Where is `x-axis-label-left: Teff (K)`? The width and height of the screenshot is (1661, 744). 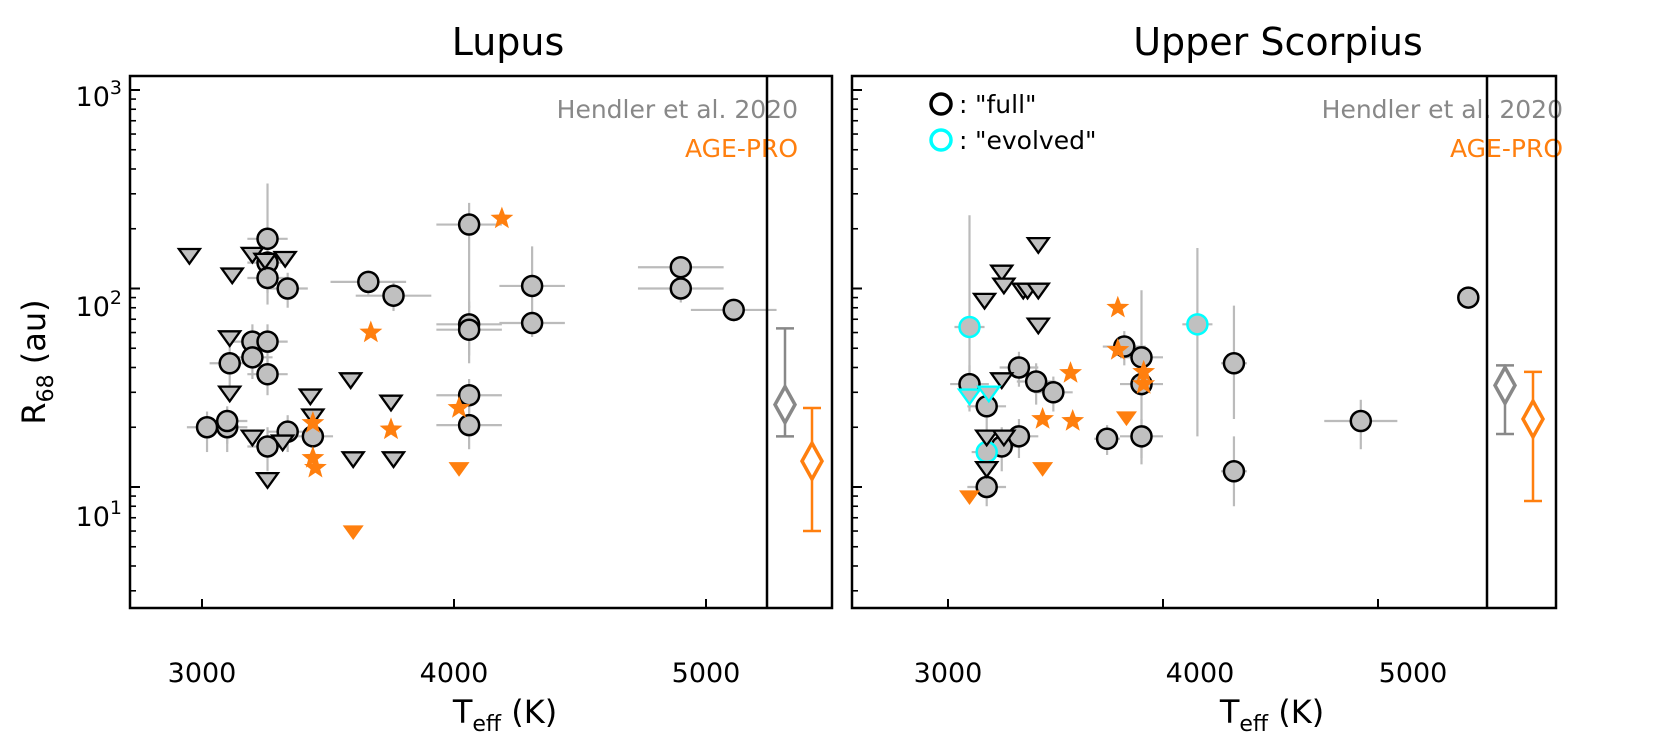 x-axis-label-left: Teff (K) is located at coordinates (504, 715).